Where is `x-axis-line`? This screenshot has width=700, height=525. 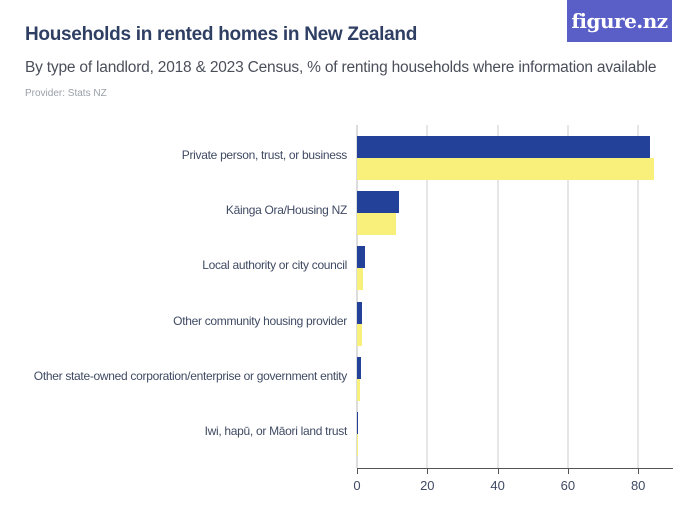 x-axis-line is located at coordinates (515, 468).